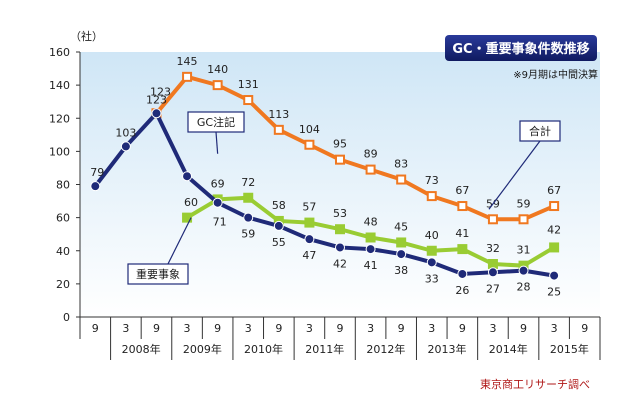 This screenshot has height=400, width=640. I want to click on data-label: 140, so click(217, 69).